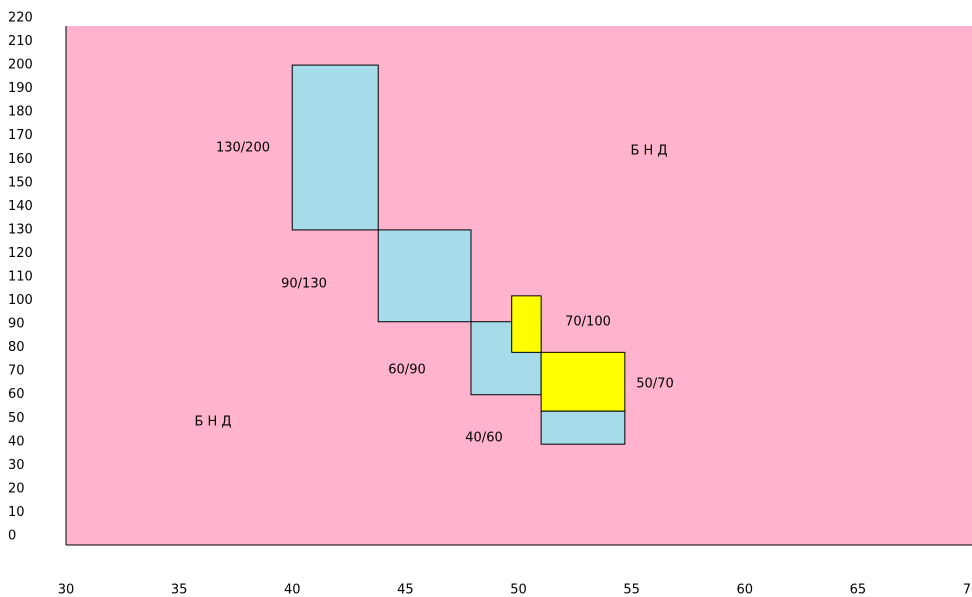 The image size is (972, 597). Describe the element at coordinates (588, 322) in the screenshot. I see `zone-label: 70/100` at that location.